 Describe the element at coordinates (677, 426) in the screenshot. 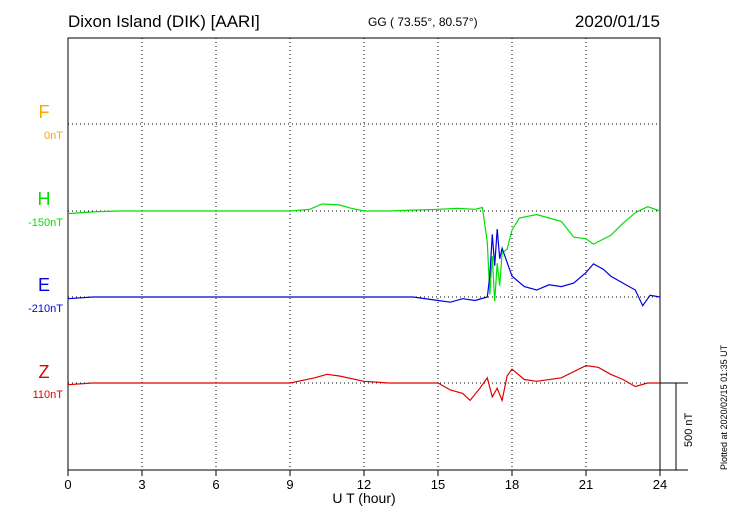

I see `scale-bar: 500 nT` at that location.